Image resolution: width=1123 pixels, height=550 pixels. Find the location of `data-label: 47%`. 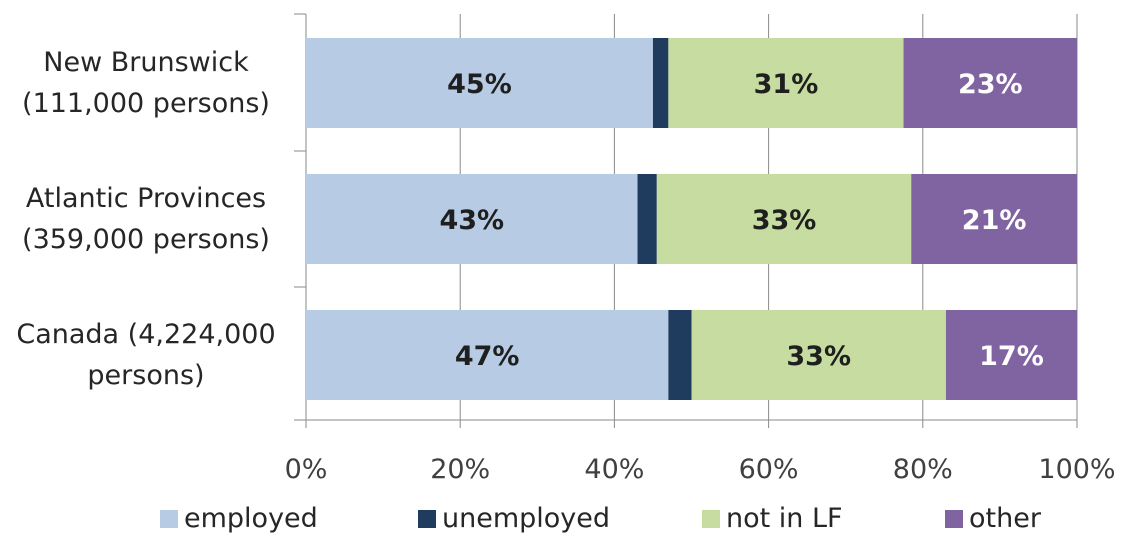

data-label: 47% is located at coordinates (487, 356).